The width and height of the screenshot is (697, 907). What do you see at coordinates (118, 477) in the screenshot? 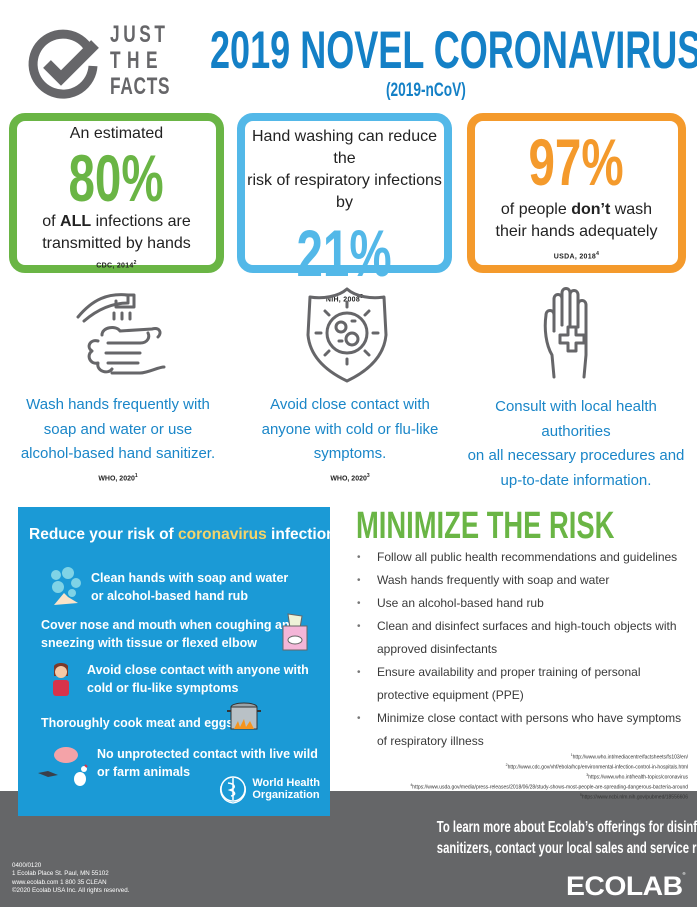
I see `tip-source: WHO, 20201` at bounding box center [118, 477].